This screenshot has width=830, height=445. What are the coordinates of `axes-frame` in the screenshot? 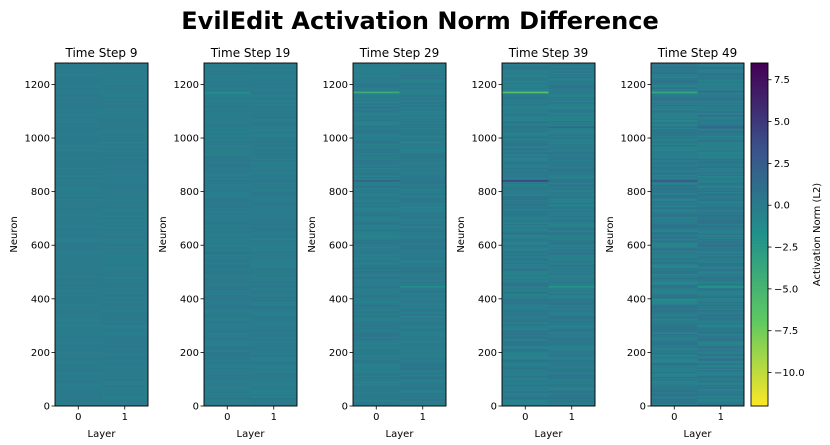 It's located at (697, 234).